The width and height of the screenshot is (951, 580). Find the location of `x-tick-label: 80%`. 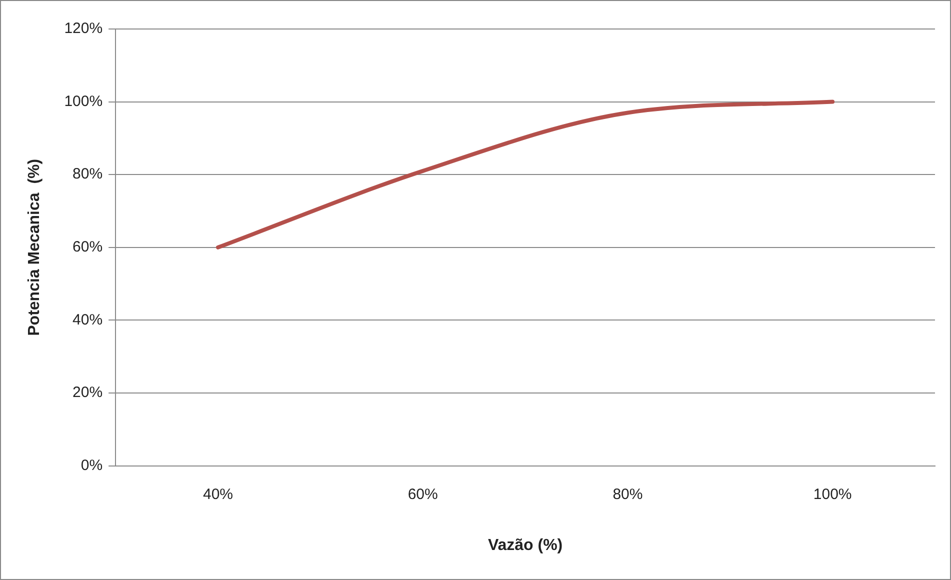

x-tick-label: 80% is located at coordinates (627, 494).